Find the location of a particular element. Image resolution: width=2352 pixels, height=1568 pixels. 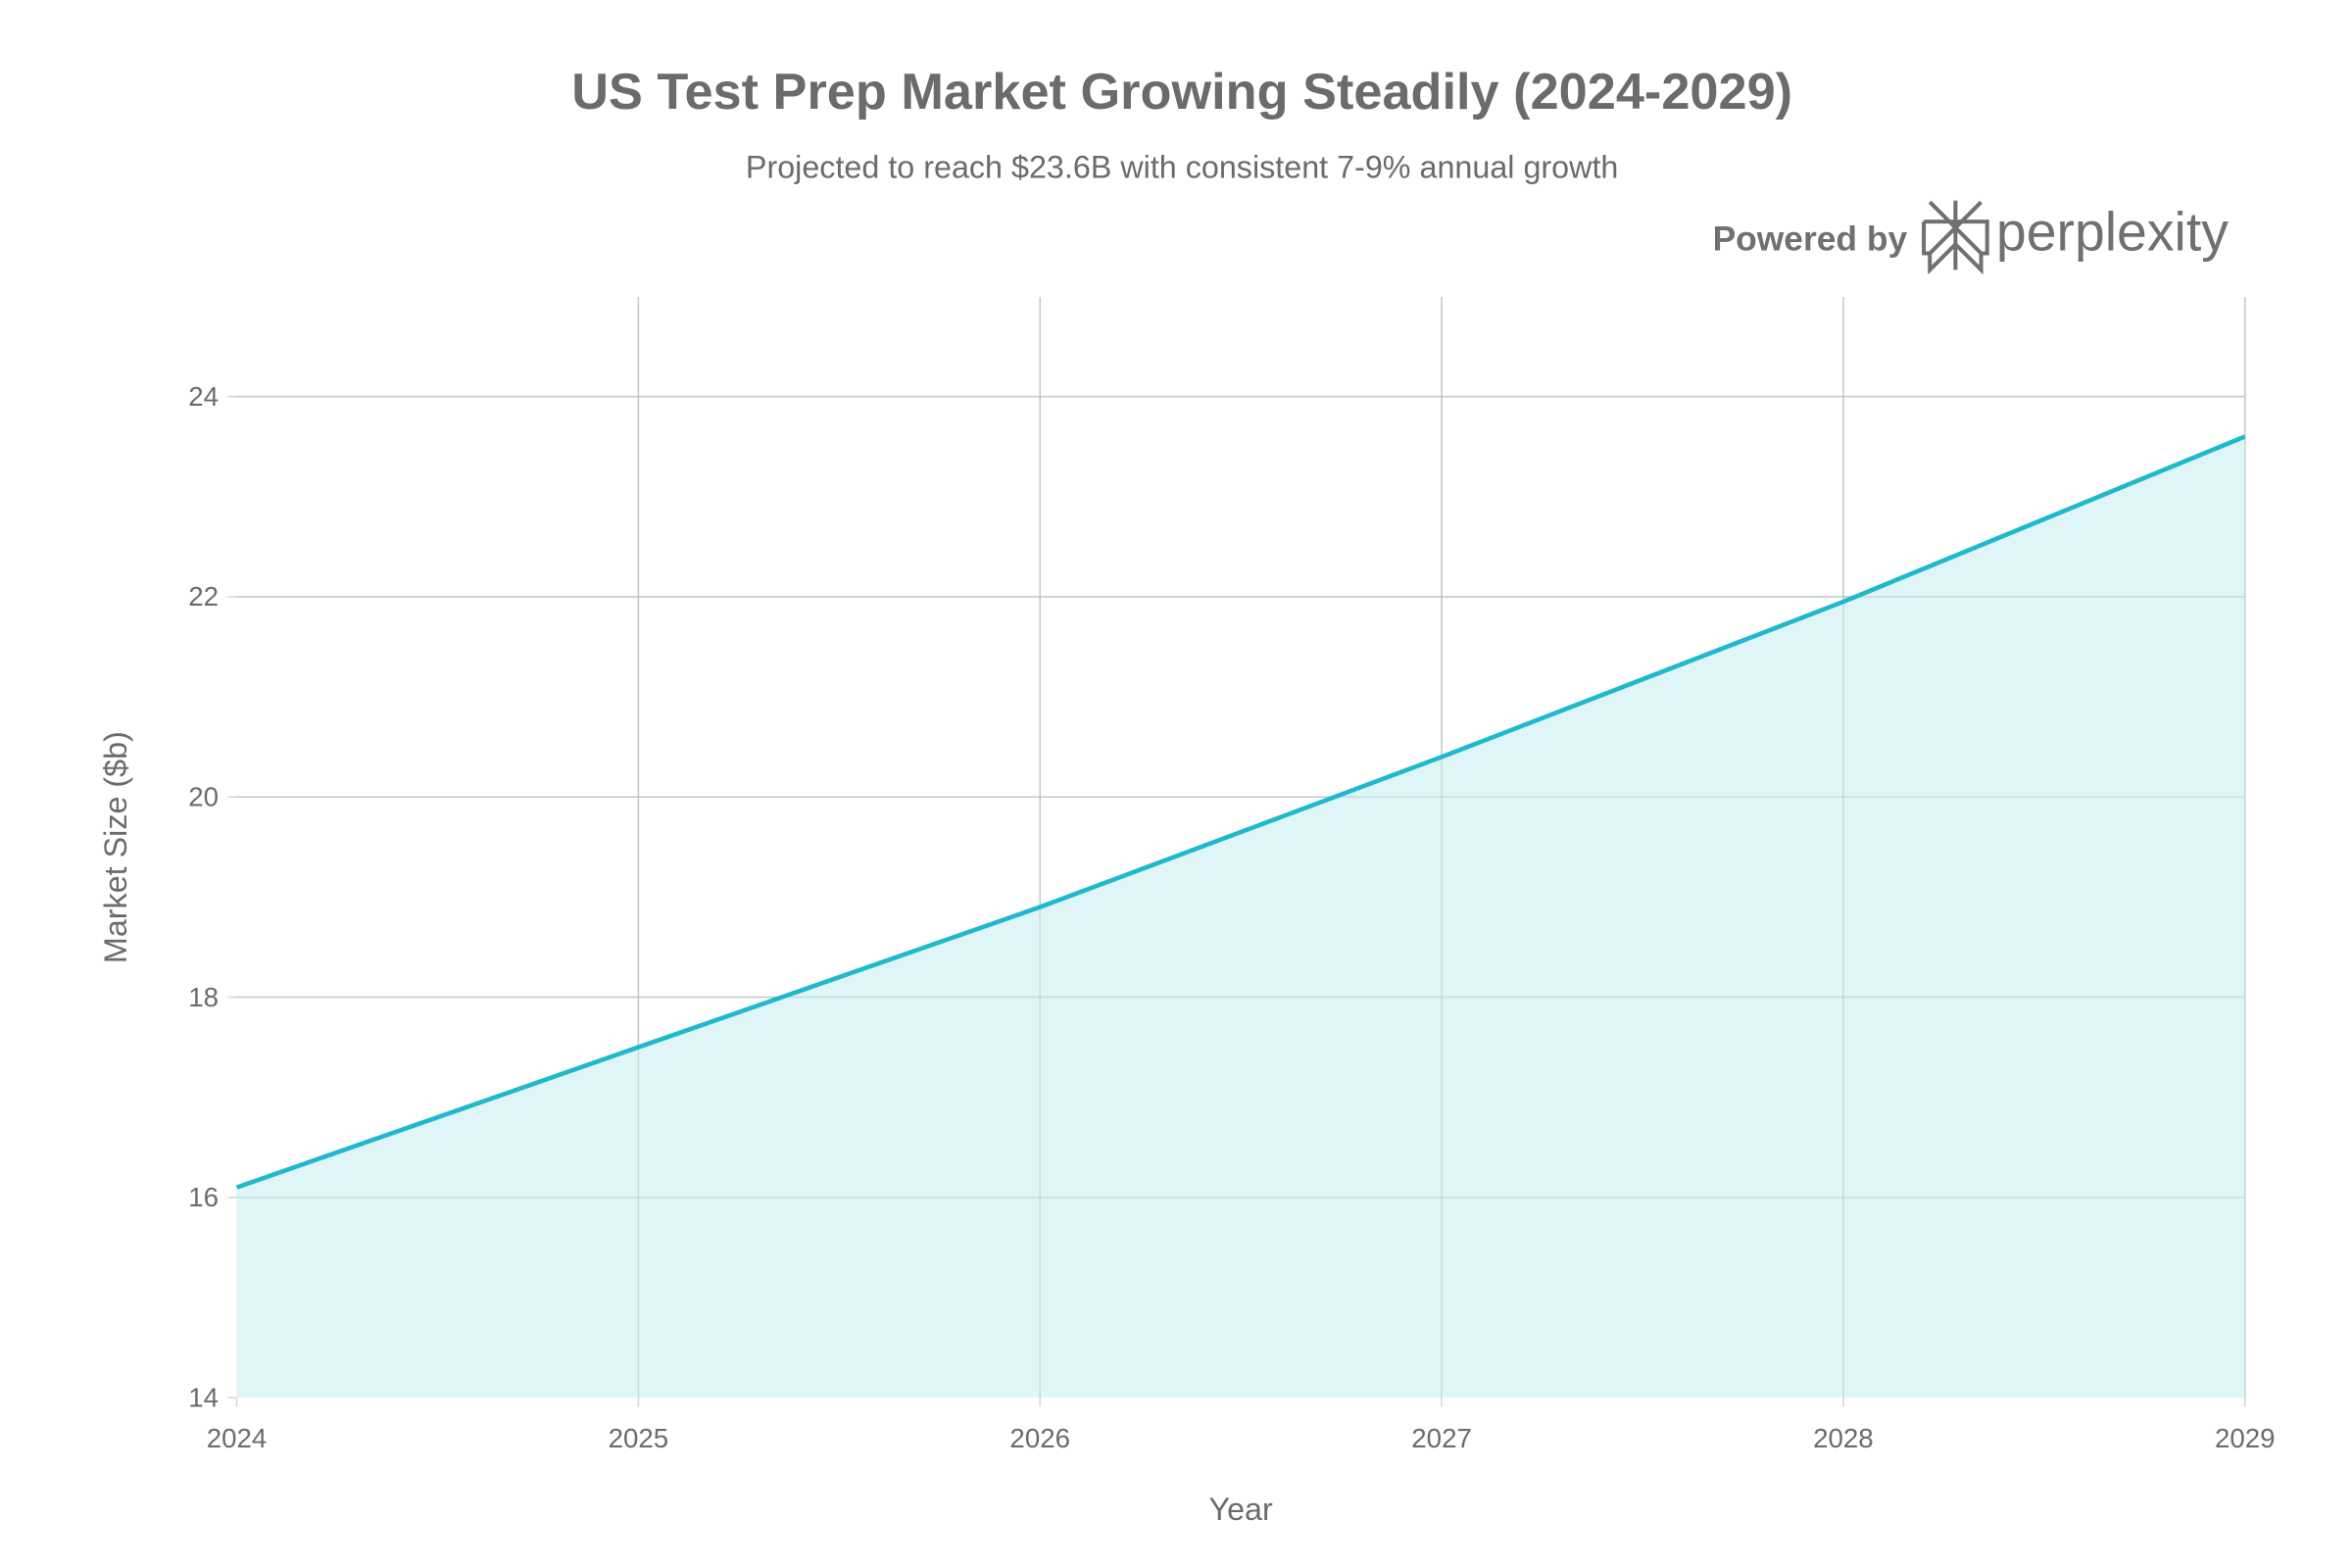

y-tick-label: 18 is located at coordinates (203, 997).